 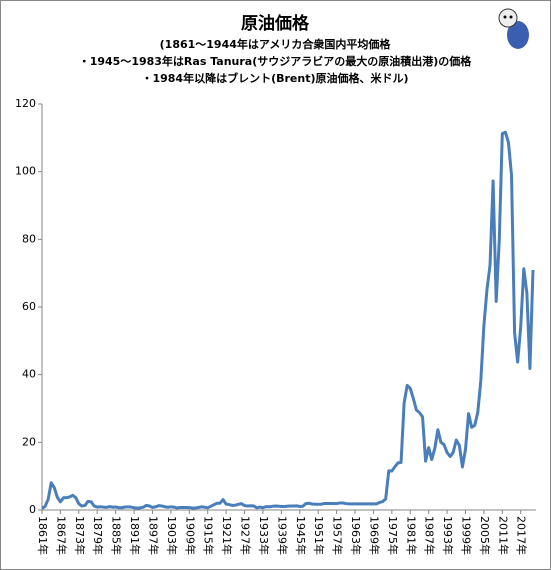 What do you see at coordinates (172, 535) in the screenshot?
I see `x-tick-label: 1903年` at bounding box center [172, 535].